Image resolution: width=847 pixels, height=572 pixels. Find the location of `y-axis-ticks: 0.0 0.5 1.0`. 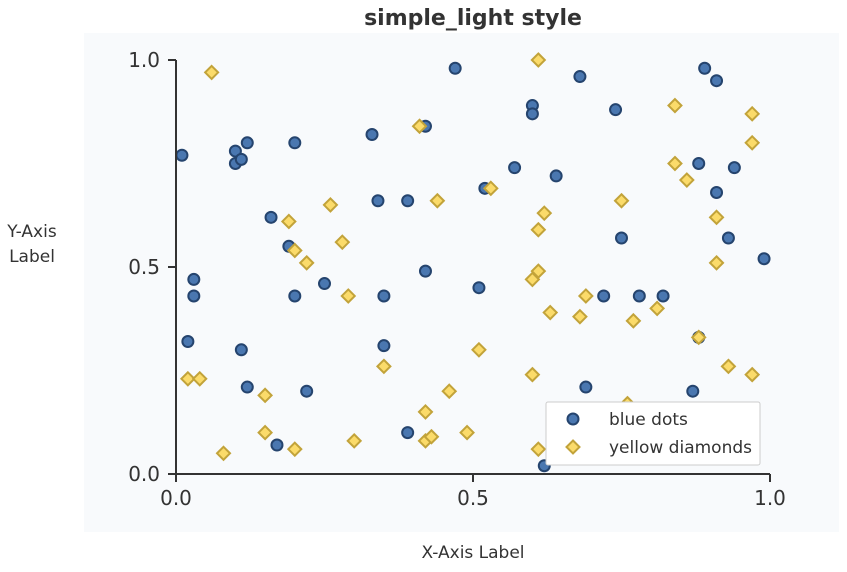

y-axis-ticks: 0.0 0.5 1.0 is located at coordinates (152, 267).